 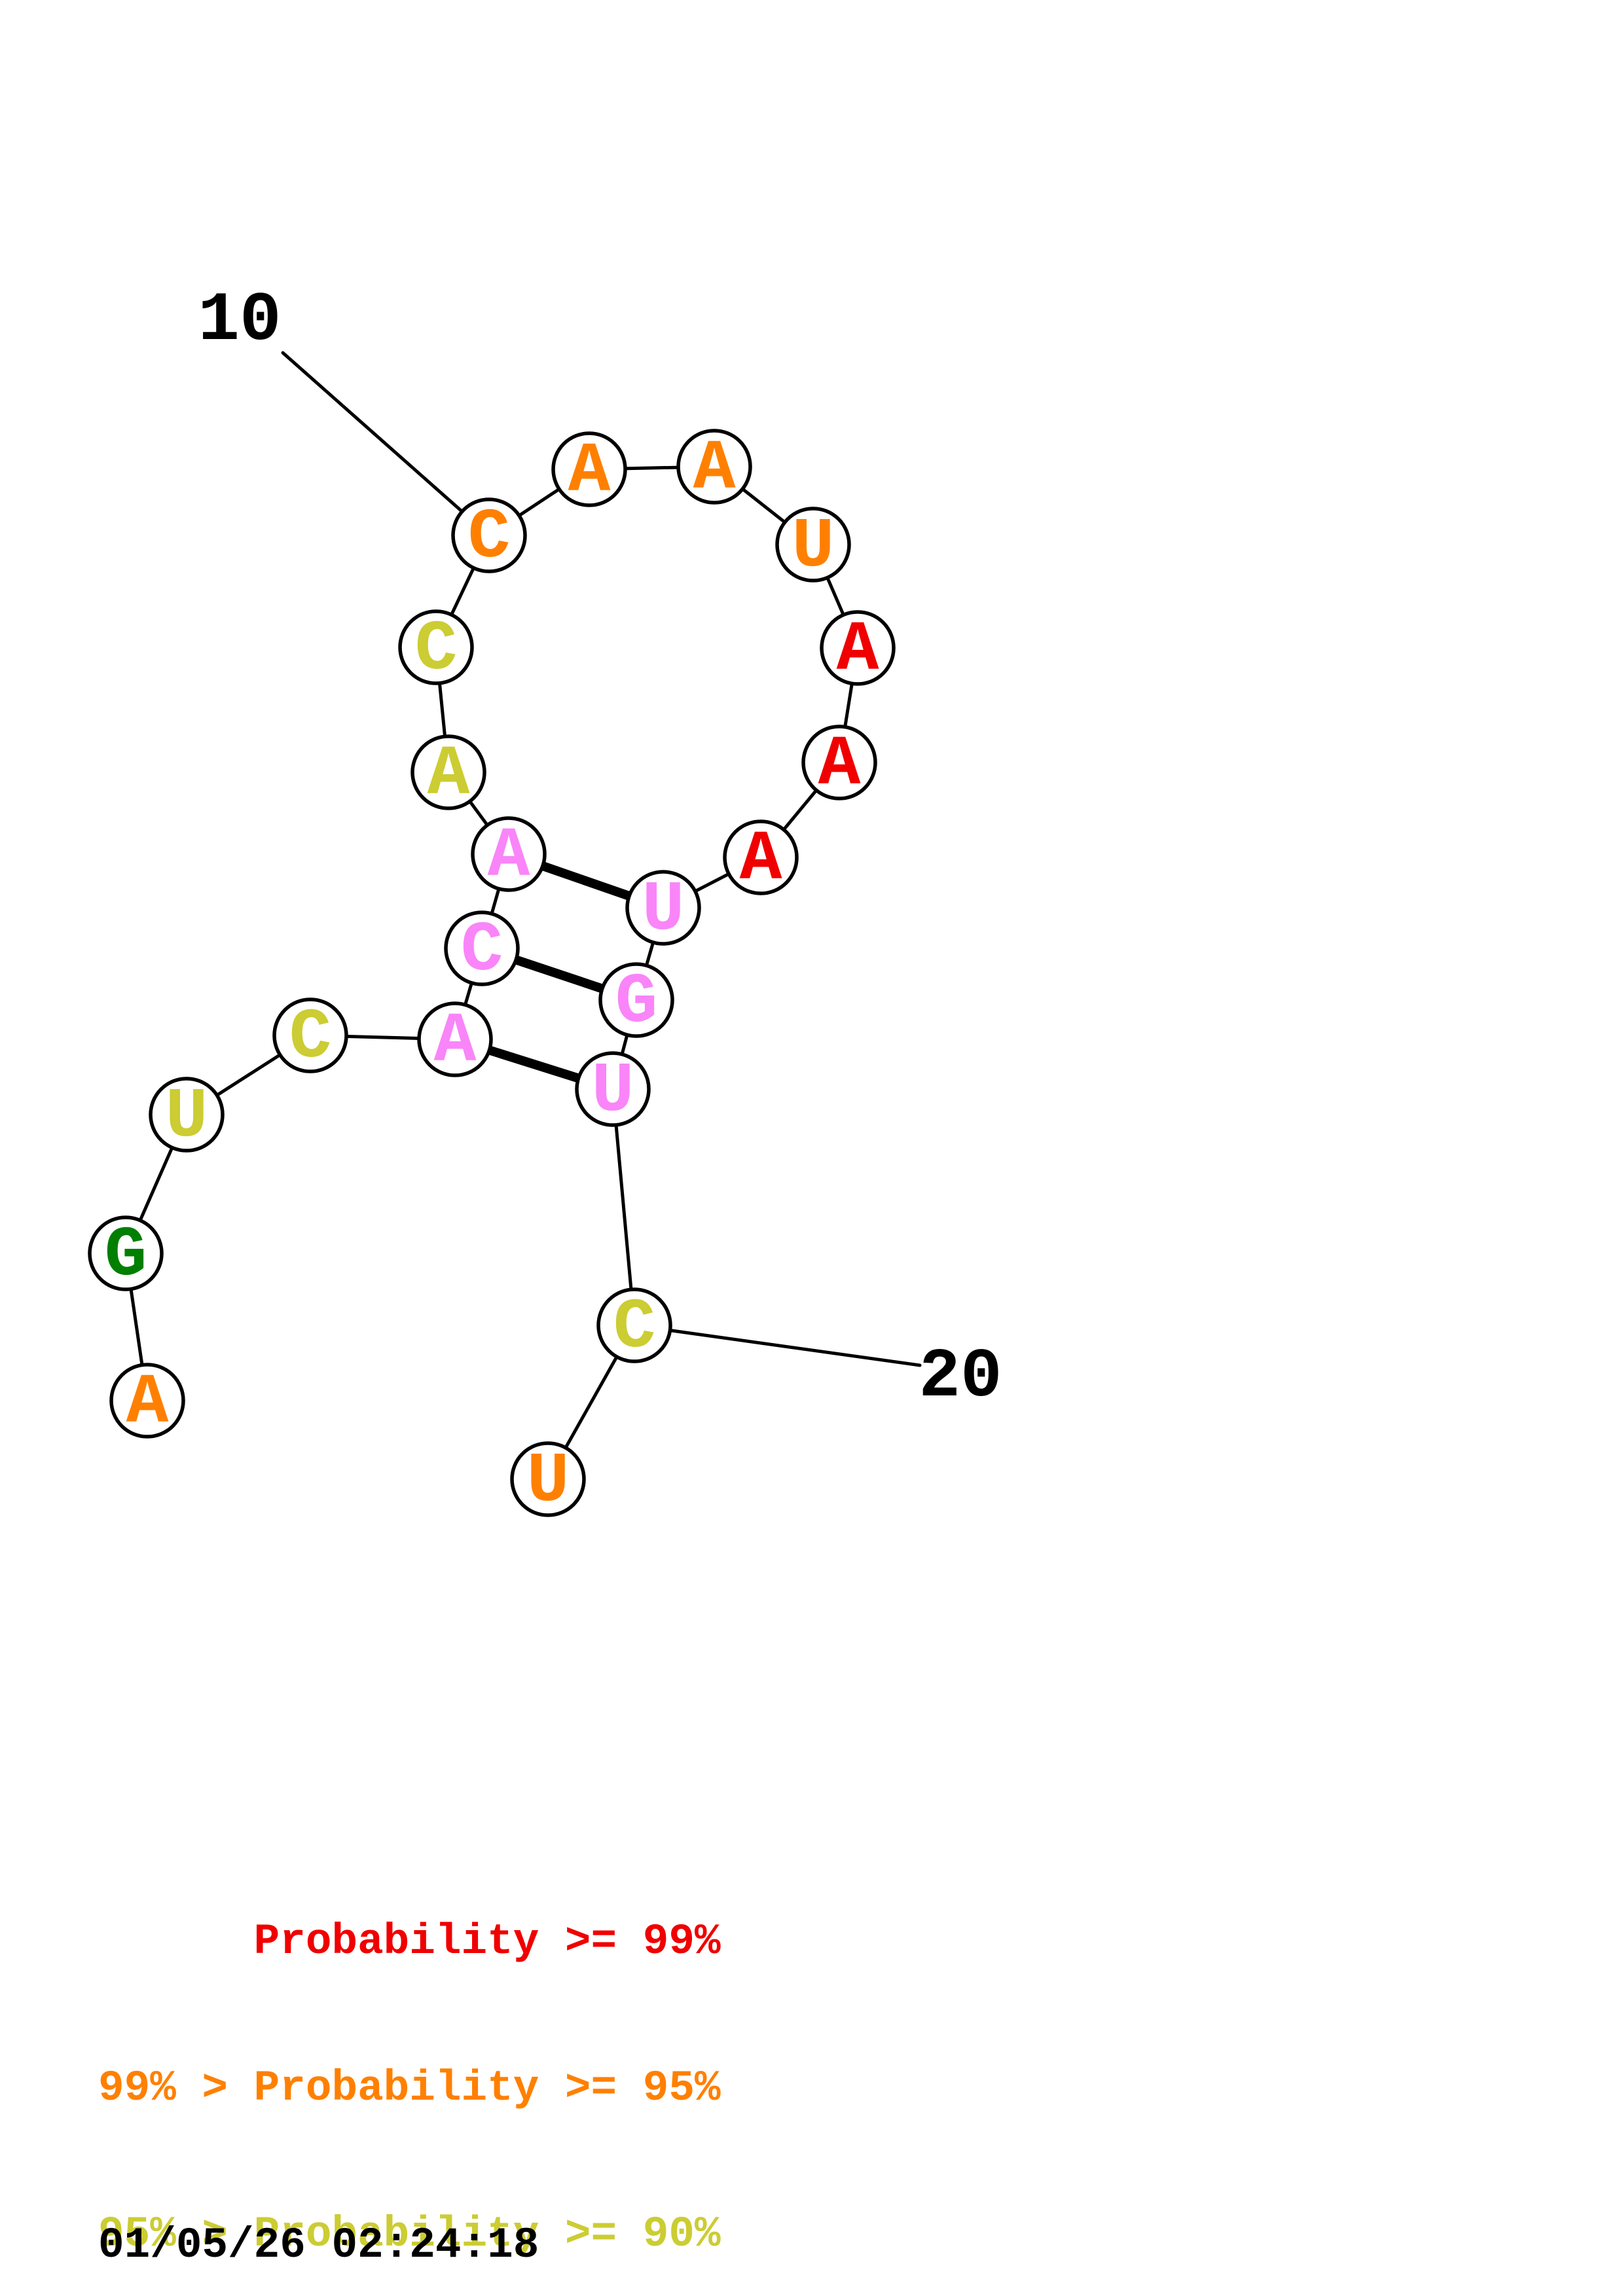 I want to click on legend-row-0: Probability >= 99%, so click(x=409, y=1941).